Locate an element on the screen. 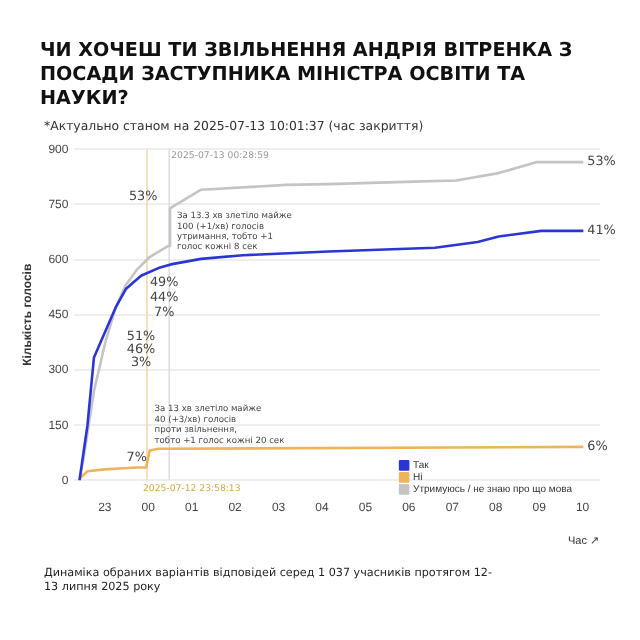  chart-title: ЧИ ХОЧЕШ ТИ ЗВІЛЬНЕННЯ АНДРІЯ ВІТРЕНКА З ПОСАДИ ЗАСТУПНИКА МІНІСТРА ОСВІТИ ТА НАУКИ? is located at coordinates (307, 76).